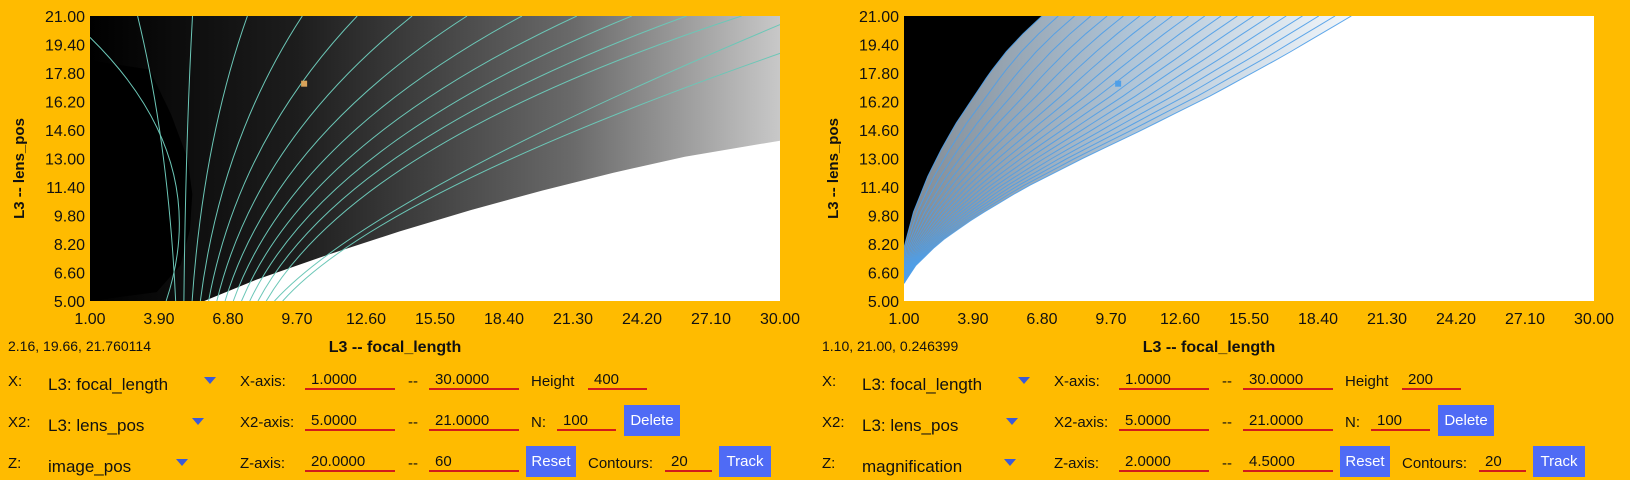 The image size is (1630, 480). I want to click on x2-axis-label: X2-axis:, so click(267, 422).